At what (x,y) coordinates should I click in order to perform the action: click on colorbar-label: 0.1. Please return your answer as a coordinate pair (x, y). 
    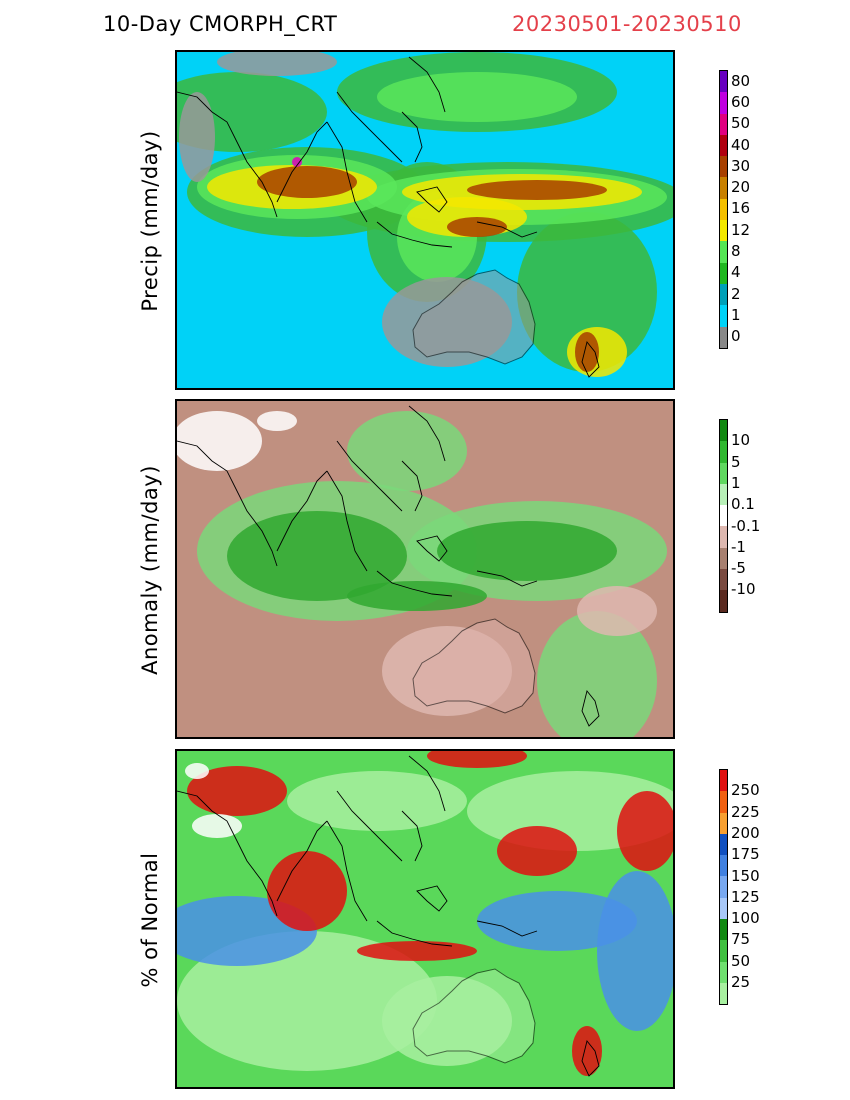
    Looking at the image, I should click on (743, 504).